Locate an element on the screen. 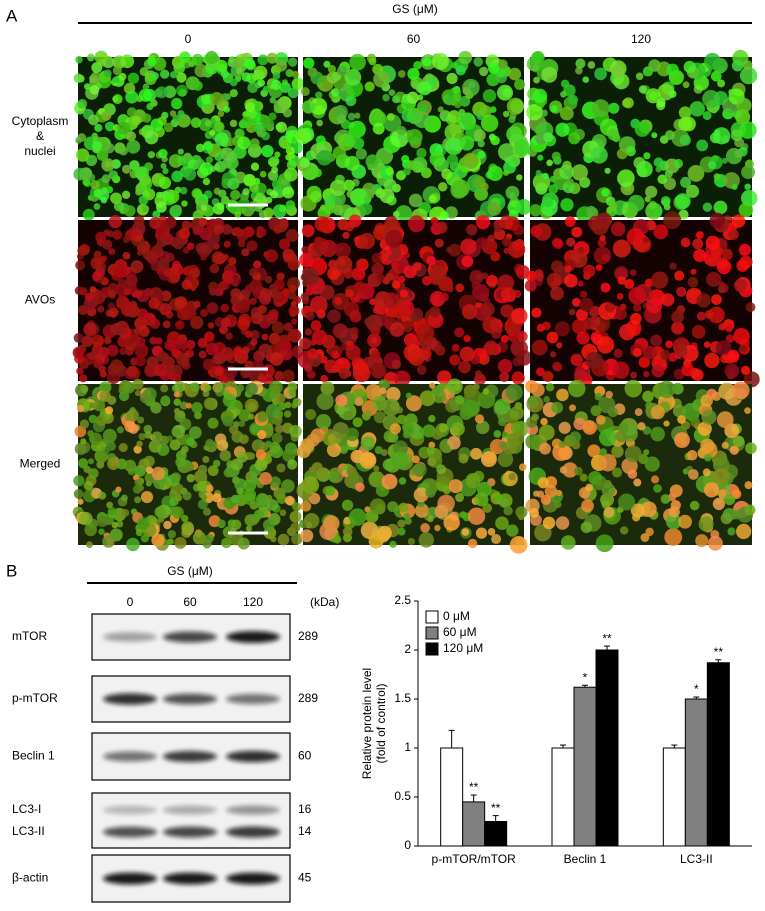 This screenshot has width=765, height=911. x-tick-label: Beclin 1 is located at coordinates (585, 859).